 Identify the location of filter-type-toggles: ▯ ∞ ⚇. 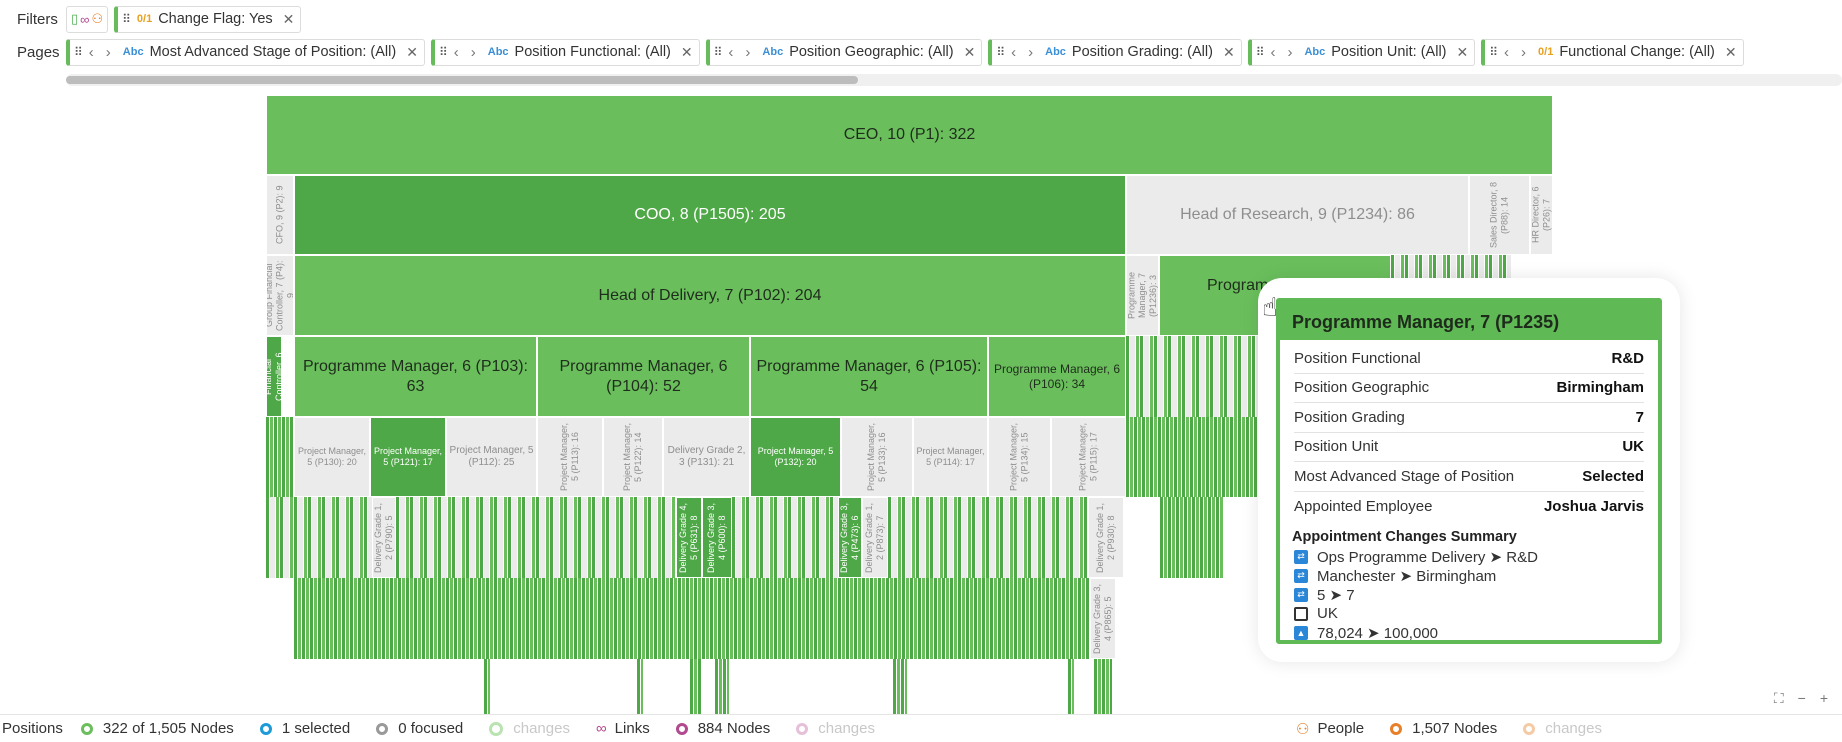
(87, 19).